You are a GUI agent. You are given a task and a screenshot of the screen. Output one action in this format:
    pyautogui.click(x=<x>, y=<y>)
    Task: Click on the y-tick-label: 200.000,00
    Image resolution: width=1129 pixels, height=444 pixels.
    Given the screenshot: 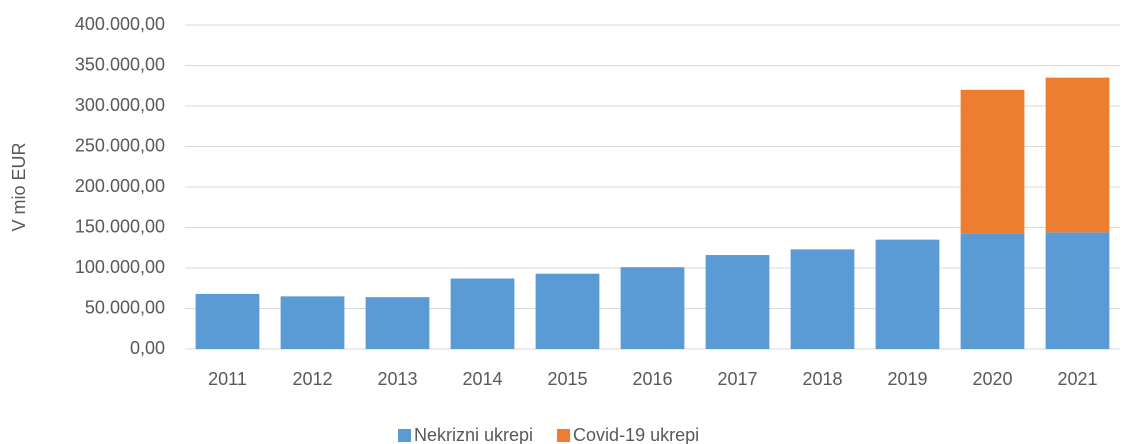 What is the action you would take?
    pyautogui.click(x=120, y=186)
    